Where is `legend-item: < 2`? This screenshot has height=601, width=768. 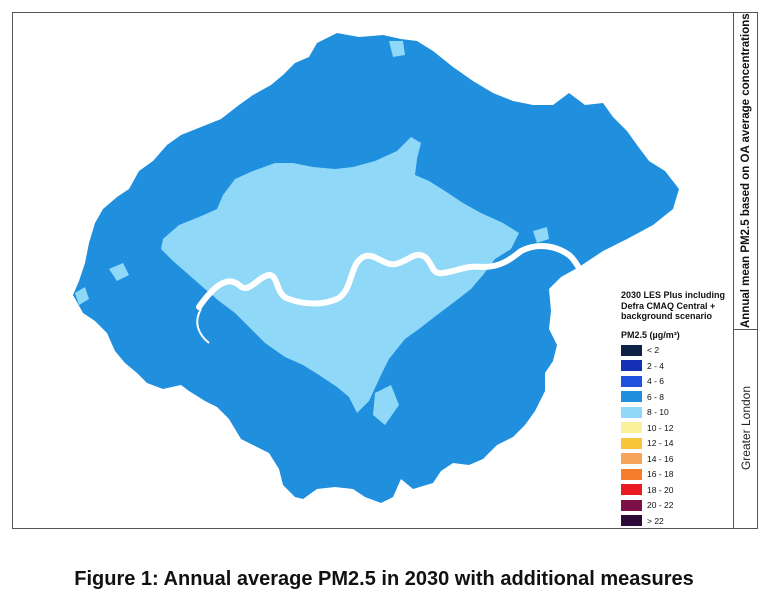
legend-item: < 2 is located at coordinates (677, 351).